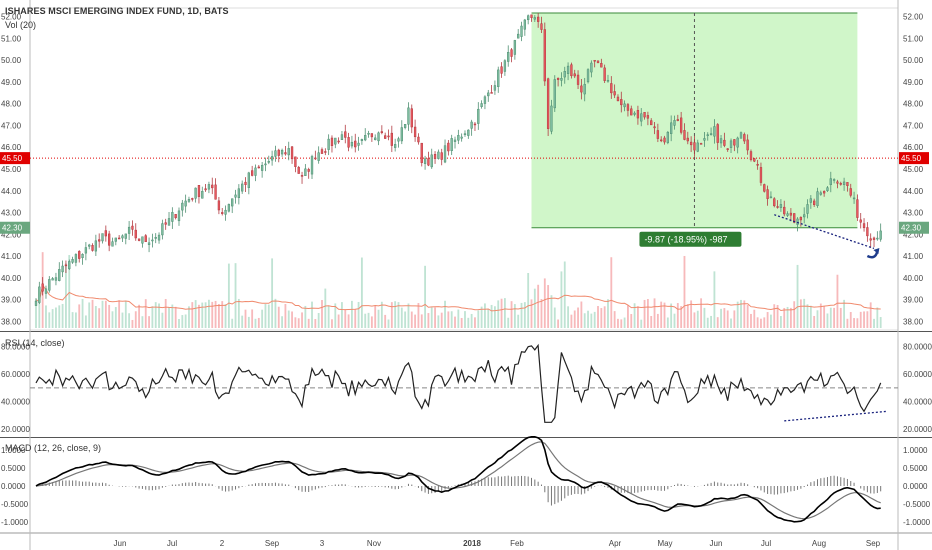  Describe the element at coordinates (913, 256) in the screenshot. I see `price-tick-right: 41.00` at that location.